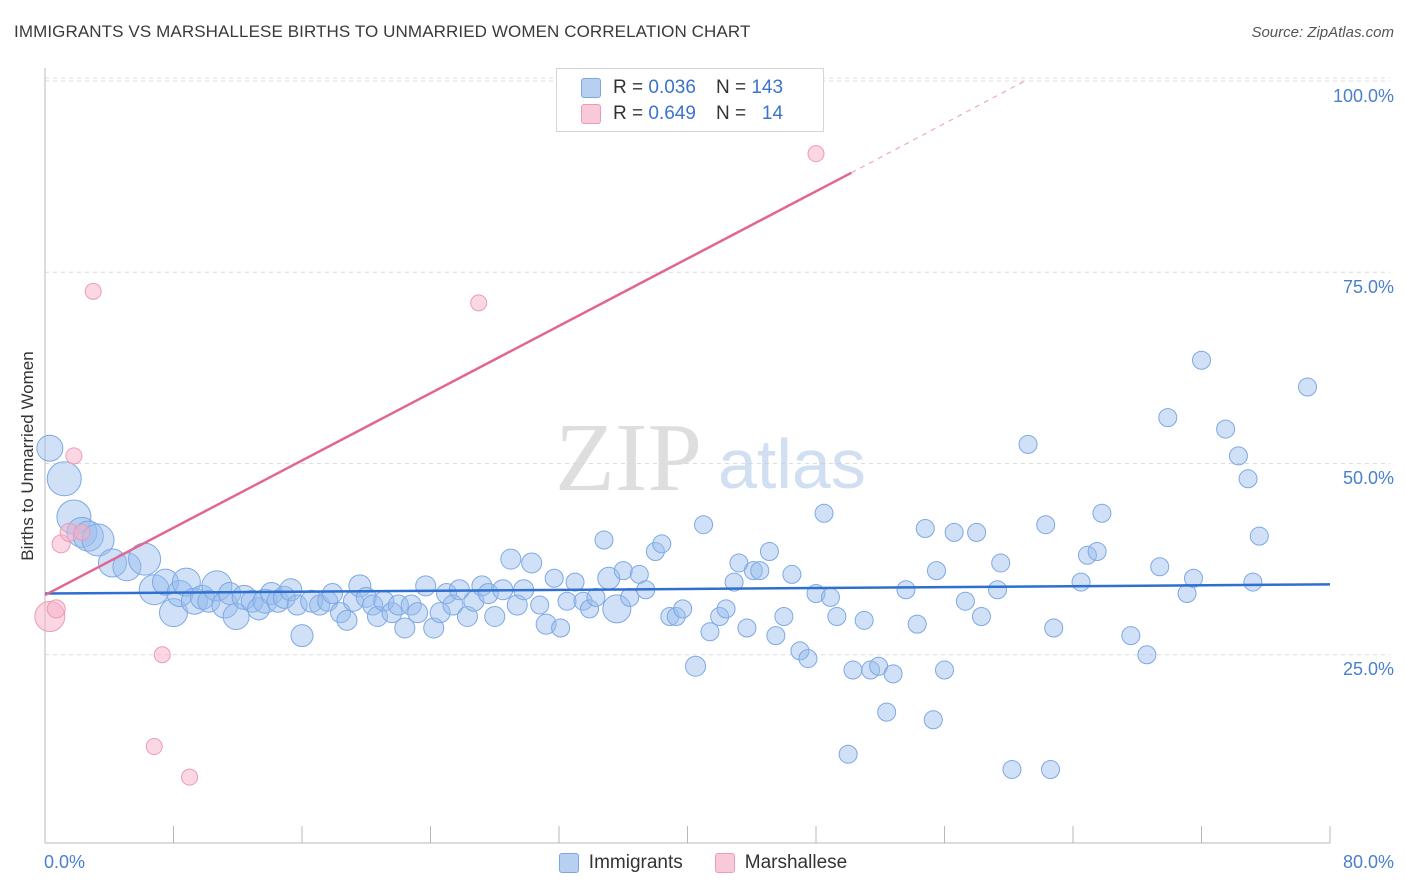 This screenshot has height=892, width=1406. Describe the element at coordinates (687, 589) in the screenshot. I see `immigrants-trend-line` at that location.